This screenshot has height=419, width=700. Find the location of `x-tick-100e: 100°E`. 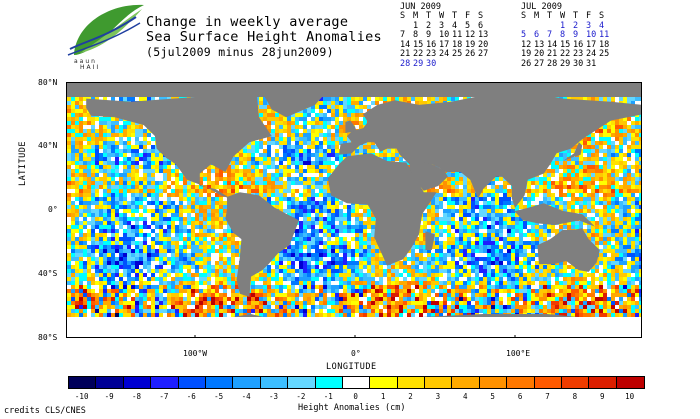

x-tick-100e: 100°E is located at coordinates (518, 353).